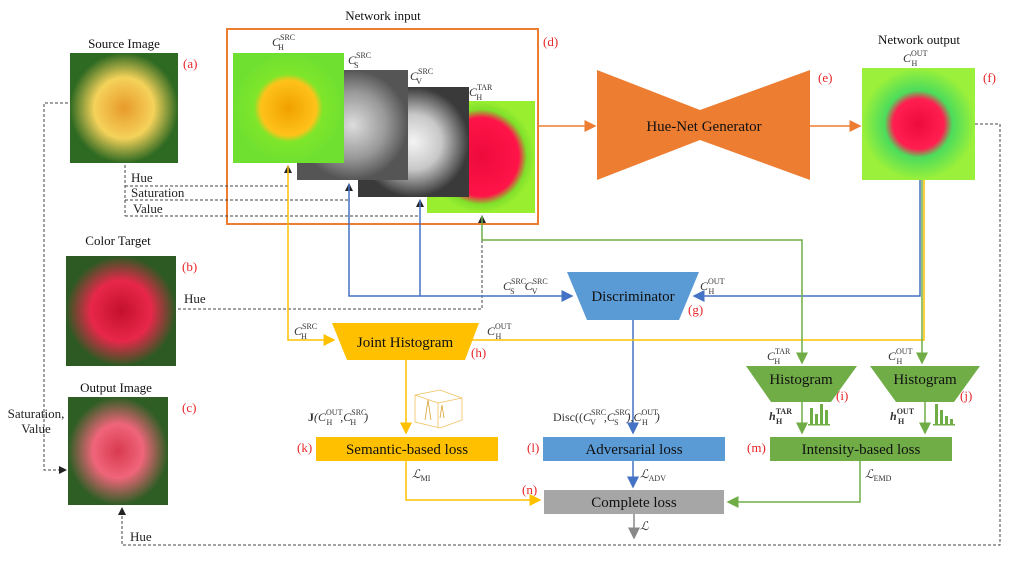 This screenshot has width=1024, height=561. What do you see at coordinates (148, 208) in the screenshot?
I see `value-label: Value` at bounding box center [148, 208].